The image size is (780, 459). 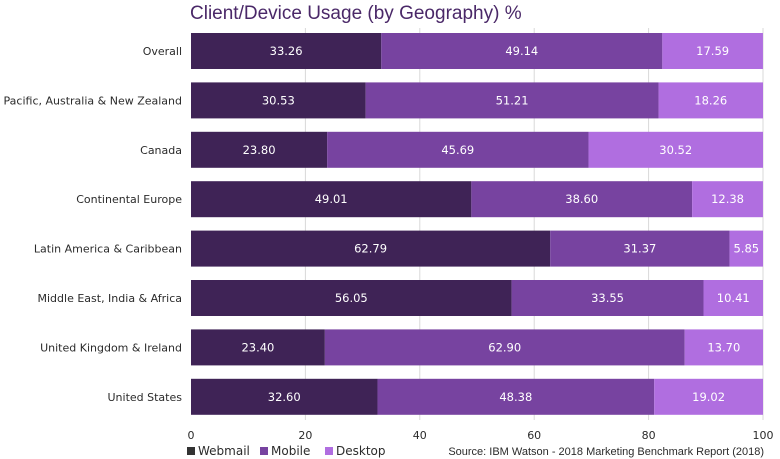 What do you see at coordinates (145, 397) in the screenshot?
I see `category-label: United States` at bounding box center [145, 397].